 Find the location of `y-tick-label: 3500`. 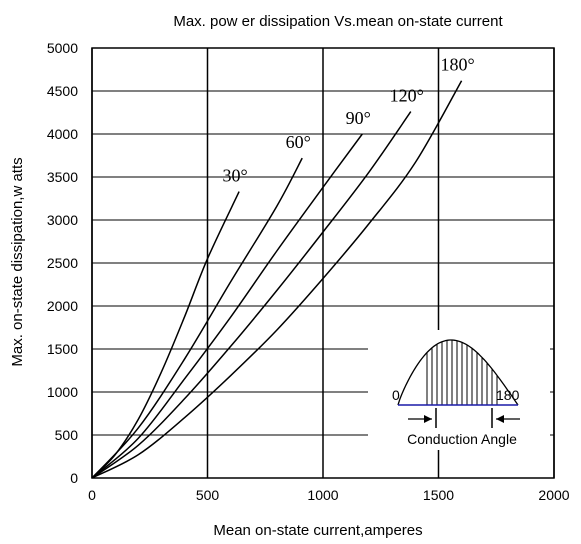

y-tick-label: 3500 is located at coordinates (62, 177).